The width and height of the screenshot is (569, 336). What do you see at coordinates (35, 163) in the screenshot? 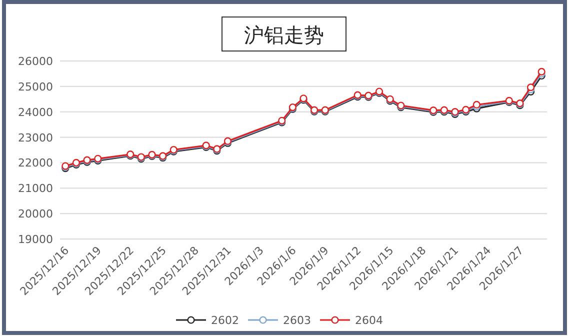
I see `y-tick-label: 22000` at bounding box center [35, 163].